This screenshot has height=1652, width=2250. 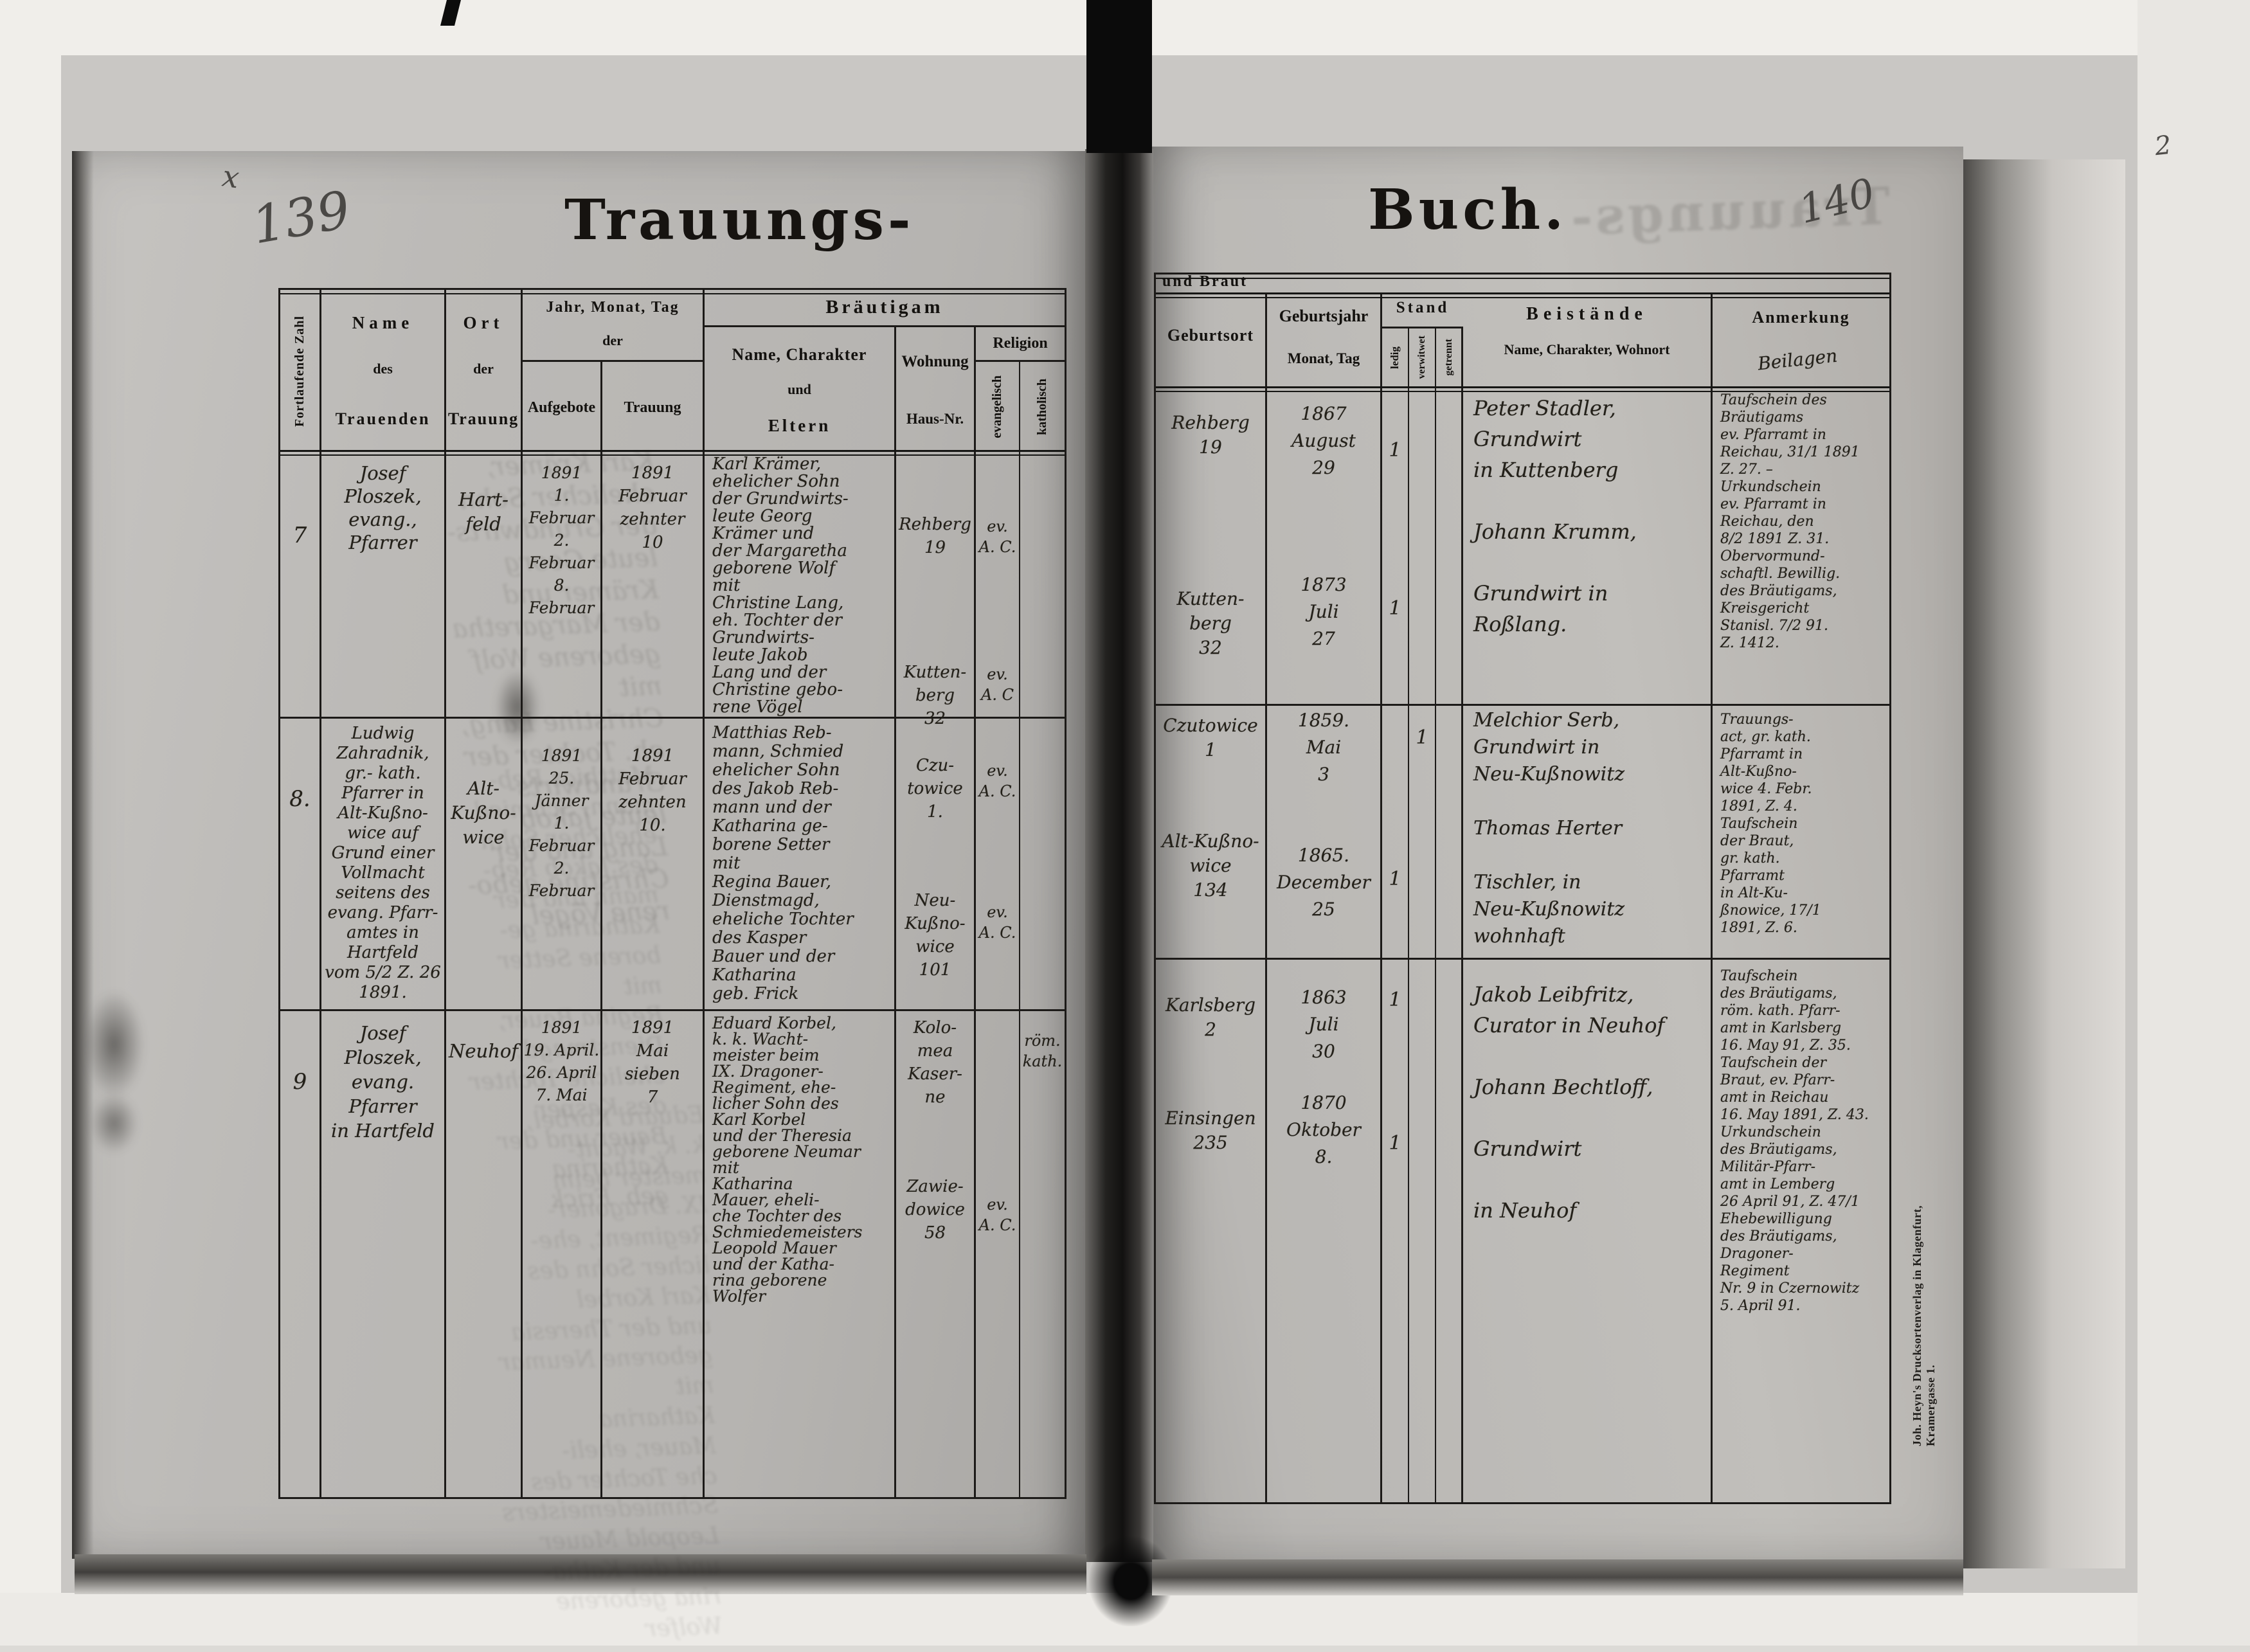 I want to click on entry7-groom-birthdate: 1867 August 29, so click(x=1324, y=441).